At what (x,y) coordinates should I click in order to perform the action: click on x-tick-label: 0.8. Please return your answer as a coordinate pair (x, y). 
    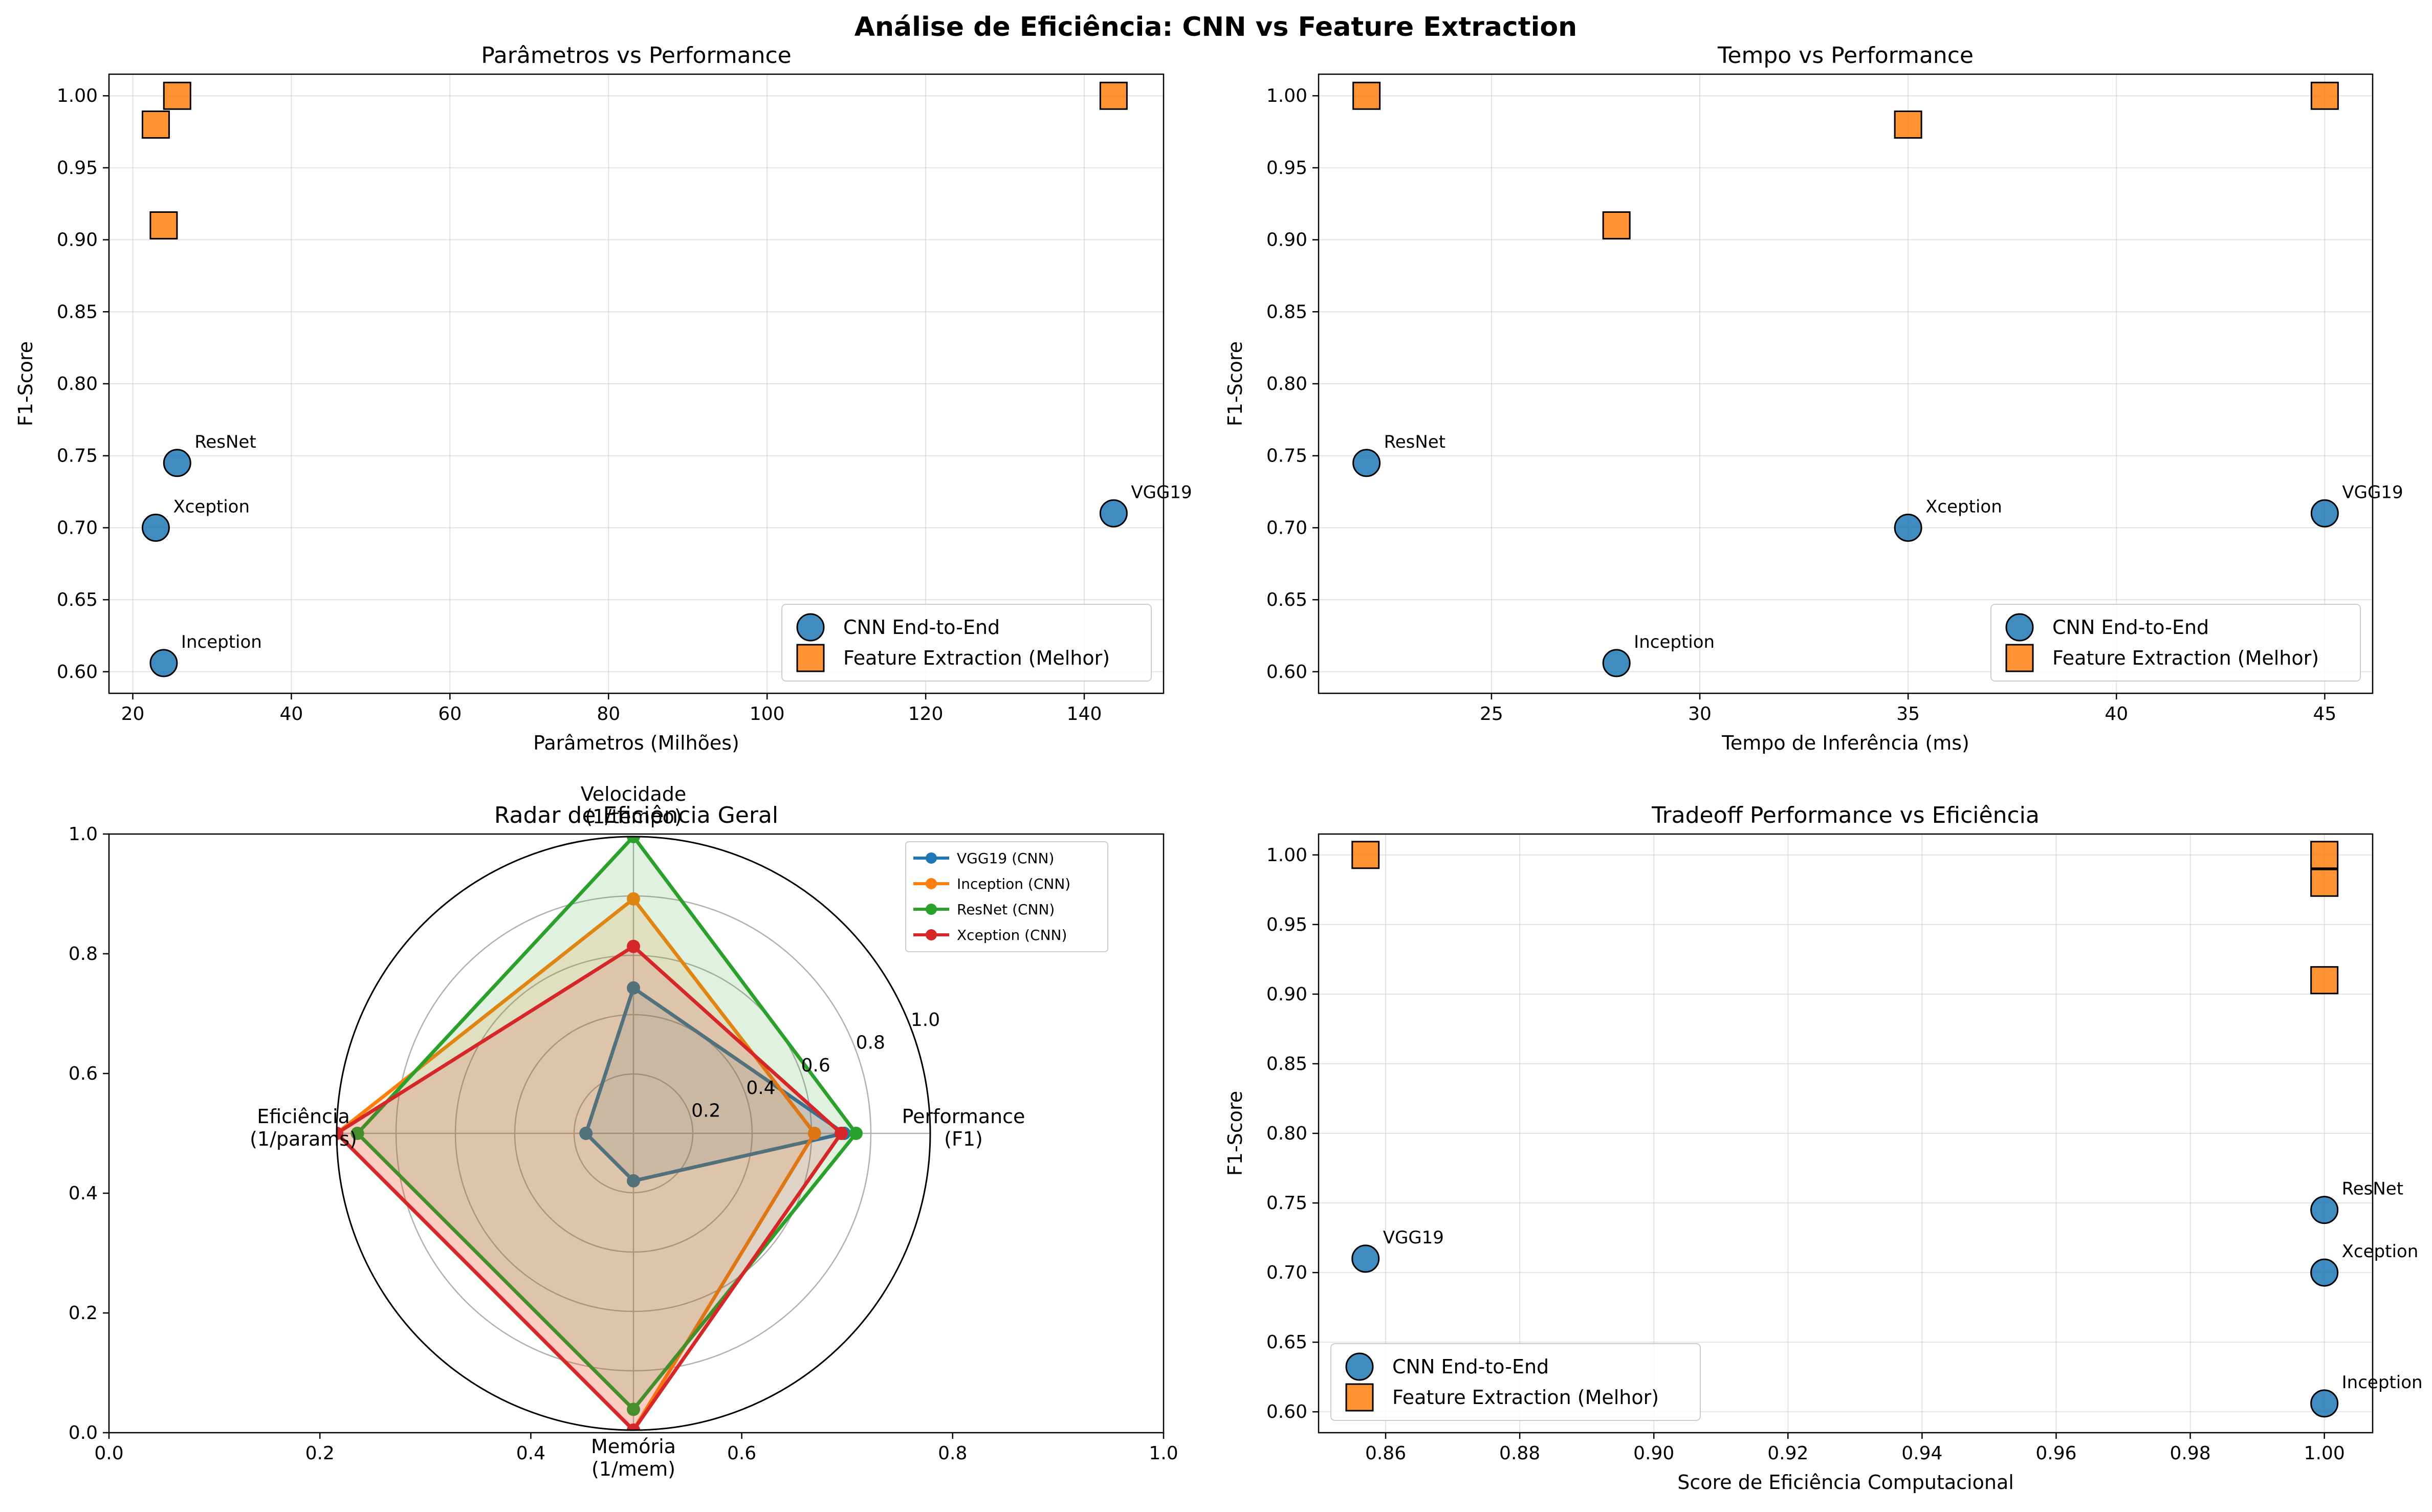
    Looking at the image, I should click on (952, 1453).